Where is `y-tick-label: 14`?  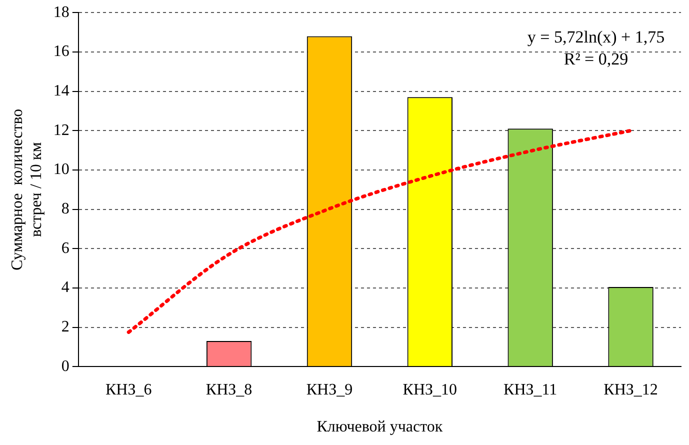 y-tick-label: 14 is located at coordinates (61, 91).